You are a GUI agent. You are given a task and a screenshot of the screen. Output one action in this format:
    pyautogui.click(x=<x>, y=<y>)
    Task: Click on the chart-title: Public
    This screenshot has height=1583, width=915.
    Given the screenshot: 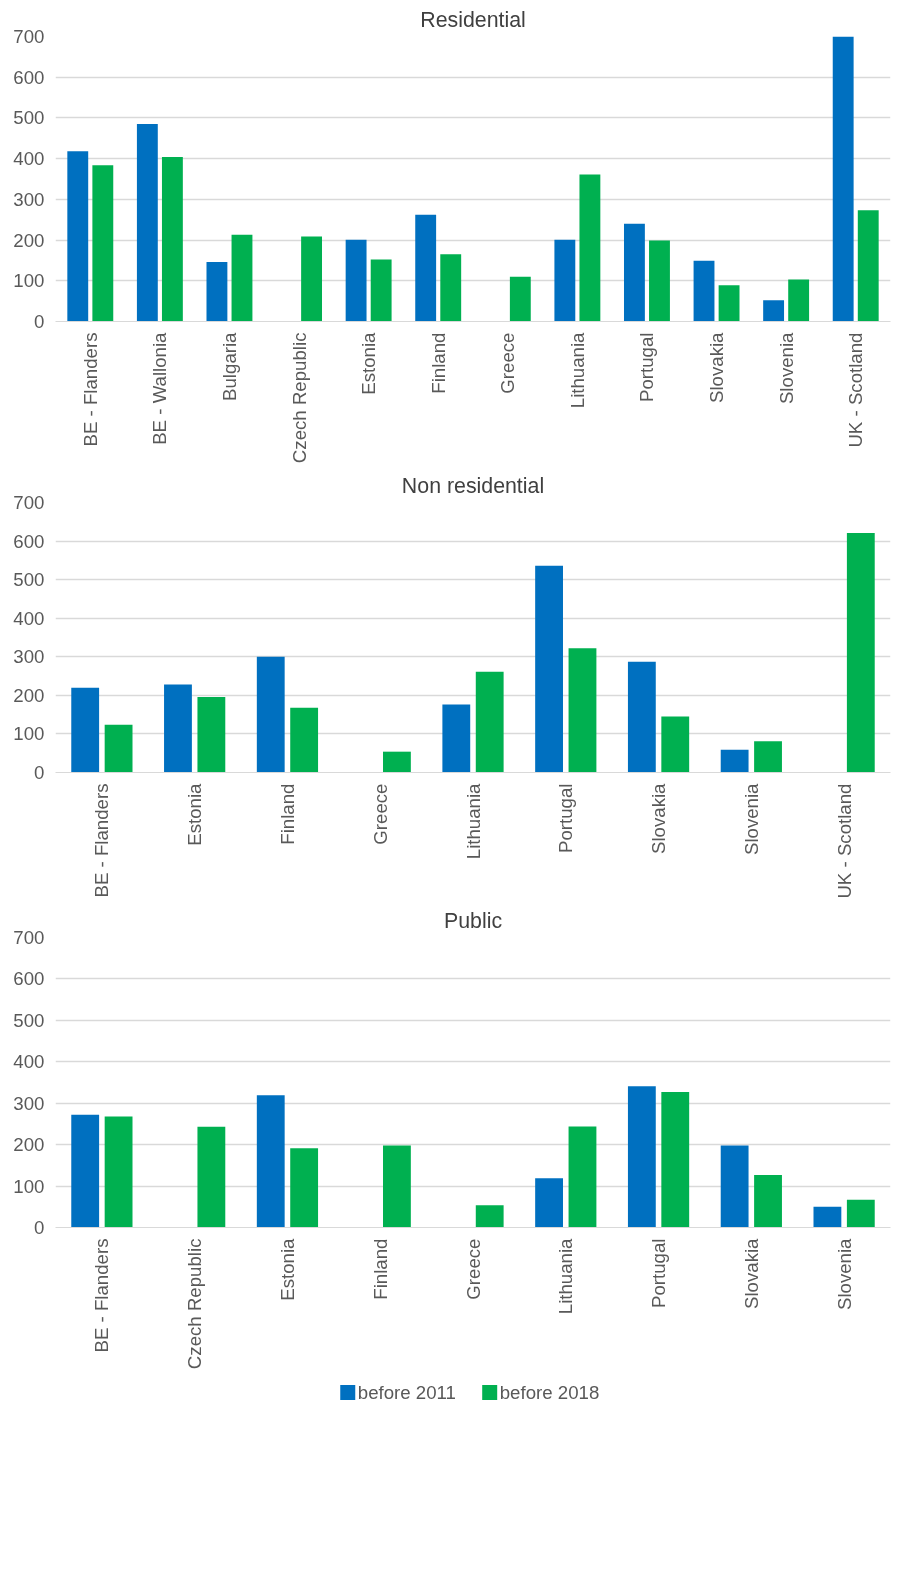 What is the action you would take?
    pyautogui.click(x=473, y=920)
    